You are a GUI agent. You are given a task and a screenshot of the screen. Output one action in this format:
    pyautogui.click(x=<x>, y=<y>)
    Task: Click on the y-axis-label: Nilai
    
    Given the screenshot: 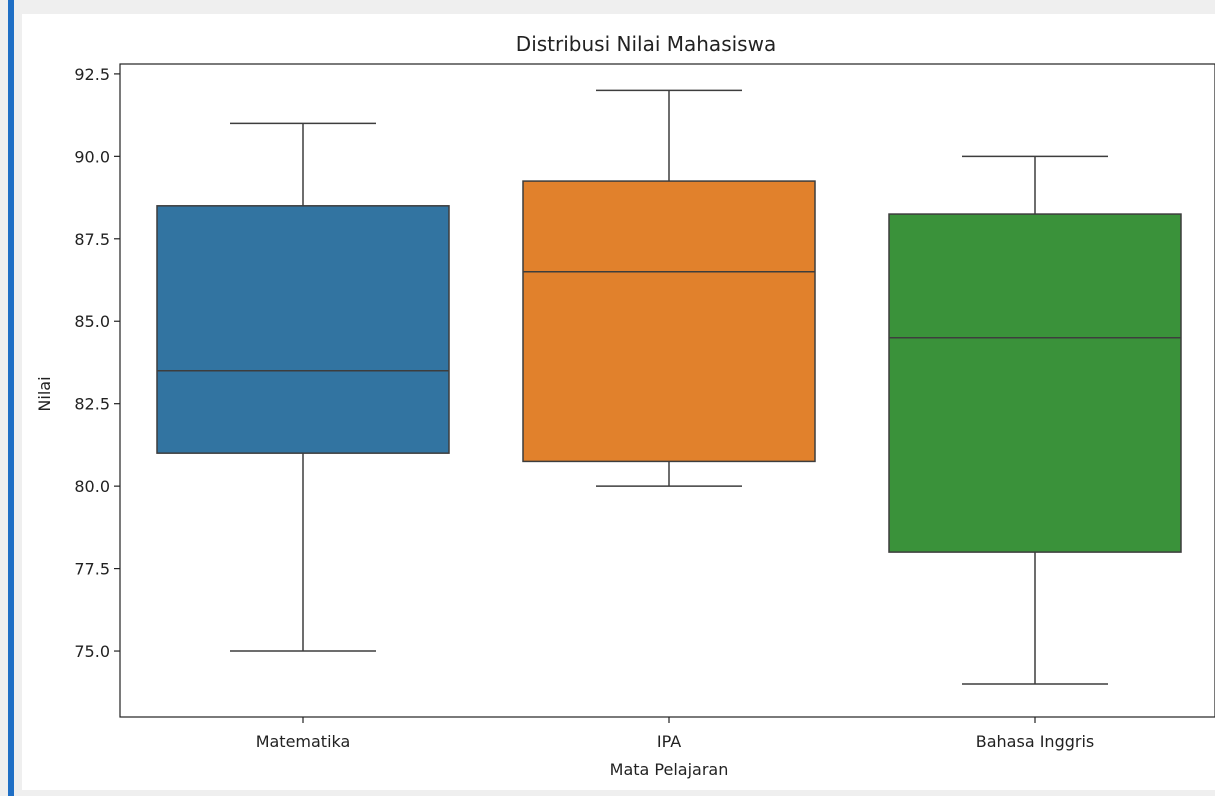 What is the action you would take?
    pyautogui.click(x=44, y=393)
    